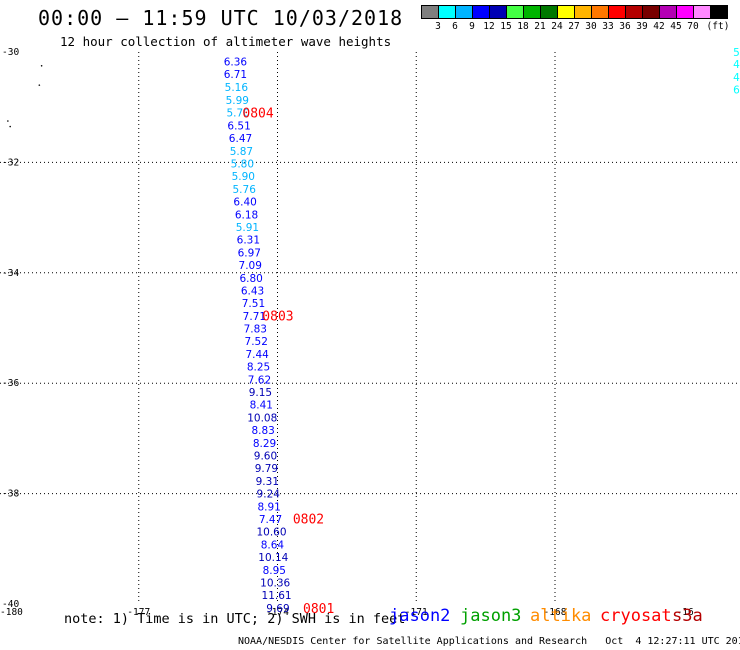 This screenshot has height=650, width=740. What do you see at coordinates (277, 316) in the screenshot?
I see `pass-time-label: 0803` at bounding box center [277, 316].